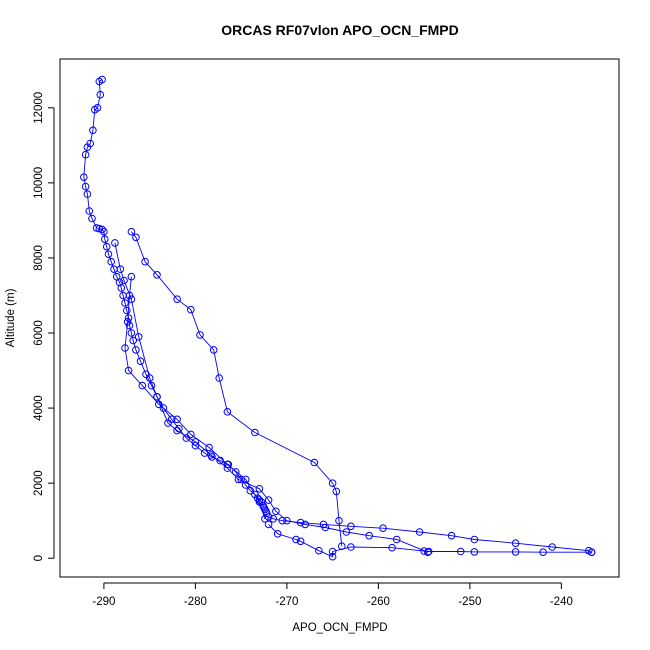 The width and height of the screenshot is (650, 650). I want to click on y-tick-label: 12000, so click(39, 108).